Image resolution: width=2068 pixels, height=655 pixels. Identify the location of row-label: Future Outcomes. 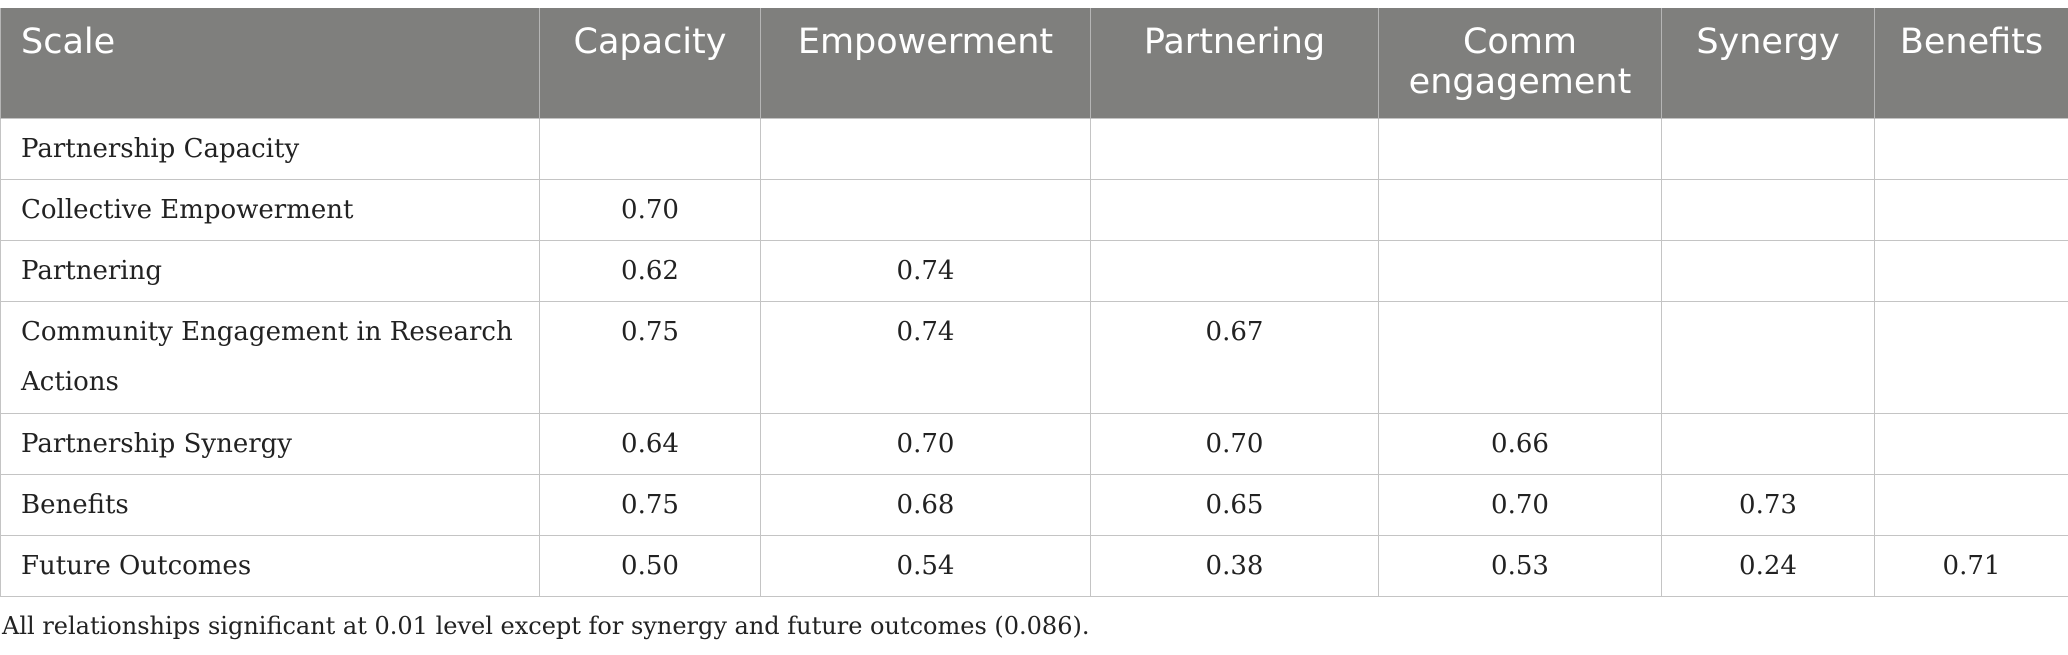
(270, 565).